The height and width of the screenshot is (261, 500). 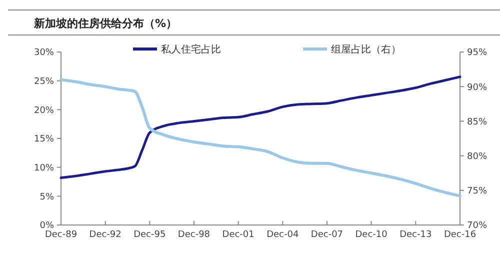 I want to click on x-tick-label: Dec-95, so click(x=150, y=235).